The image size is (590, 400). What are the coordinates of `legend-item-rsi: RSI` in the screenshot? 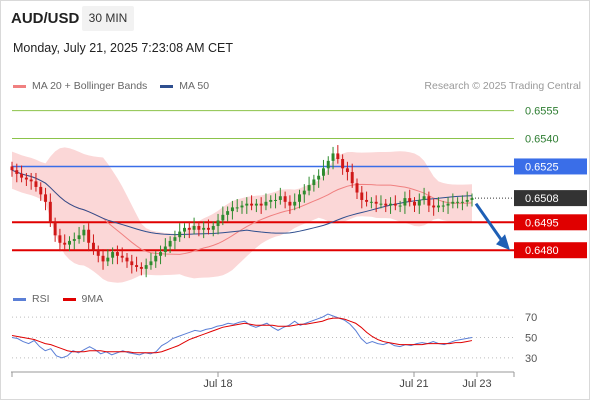 It's located at (31, 299).